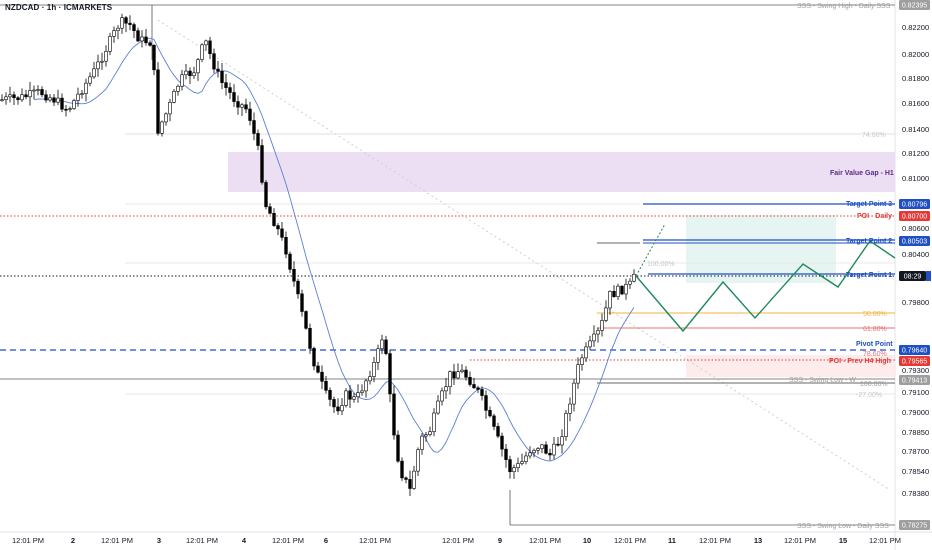  I want to click on tag-poi-h4-bg, so click(914, 361).